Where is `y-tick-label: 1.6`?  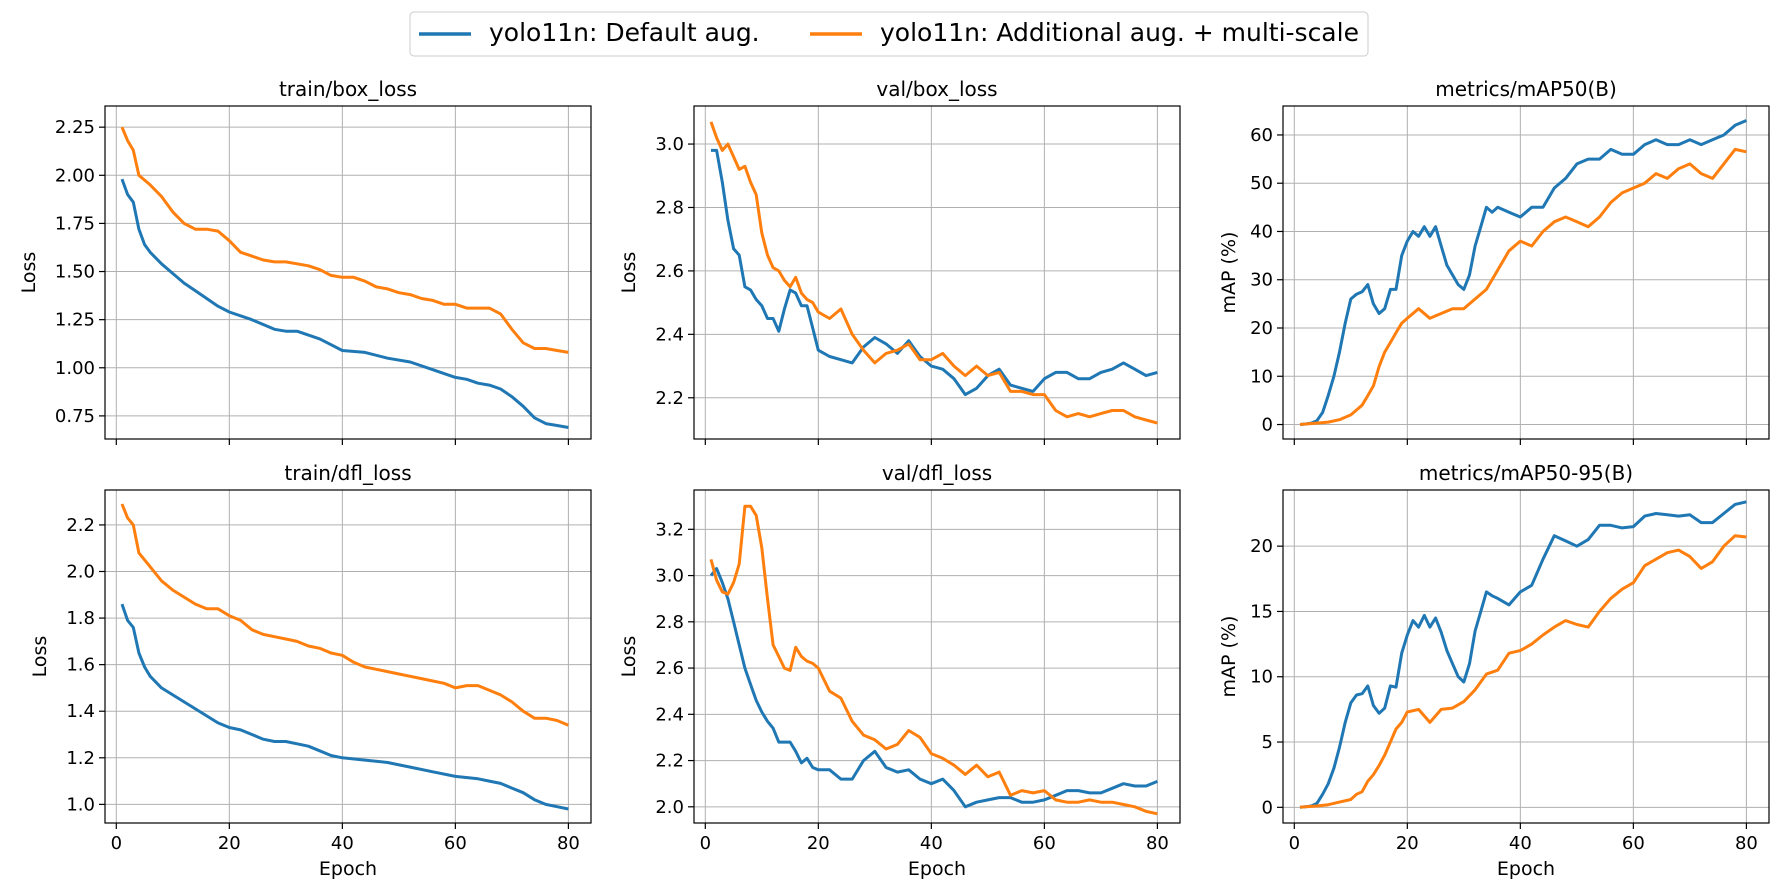
y-tick-label: 1.6 is located at coordinates (80, 665).